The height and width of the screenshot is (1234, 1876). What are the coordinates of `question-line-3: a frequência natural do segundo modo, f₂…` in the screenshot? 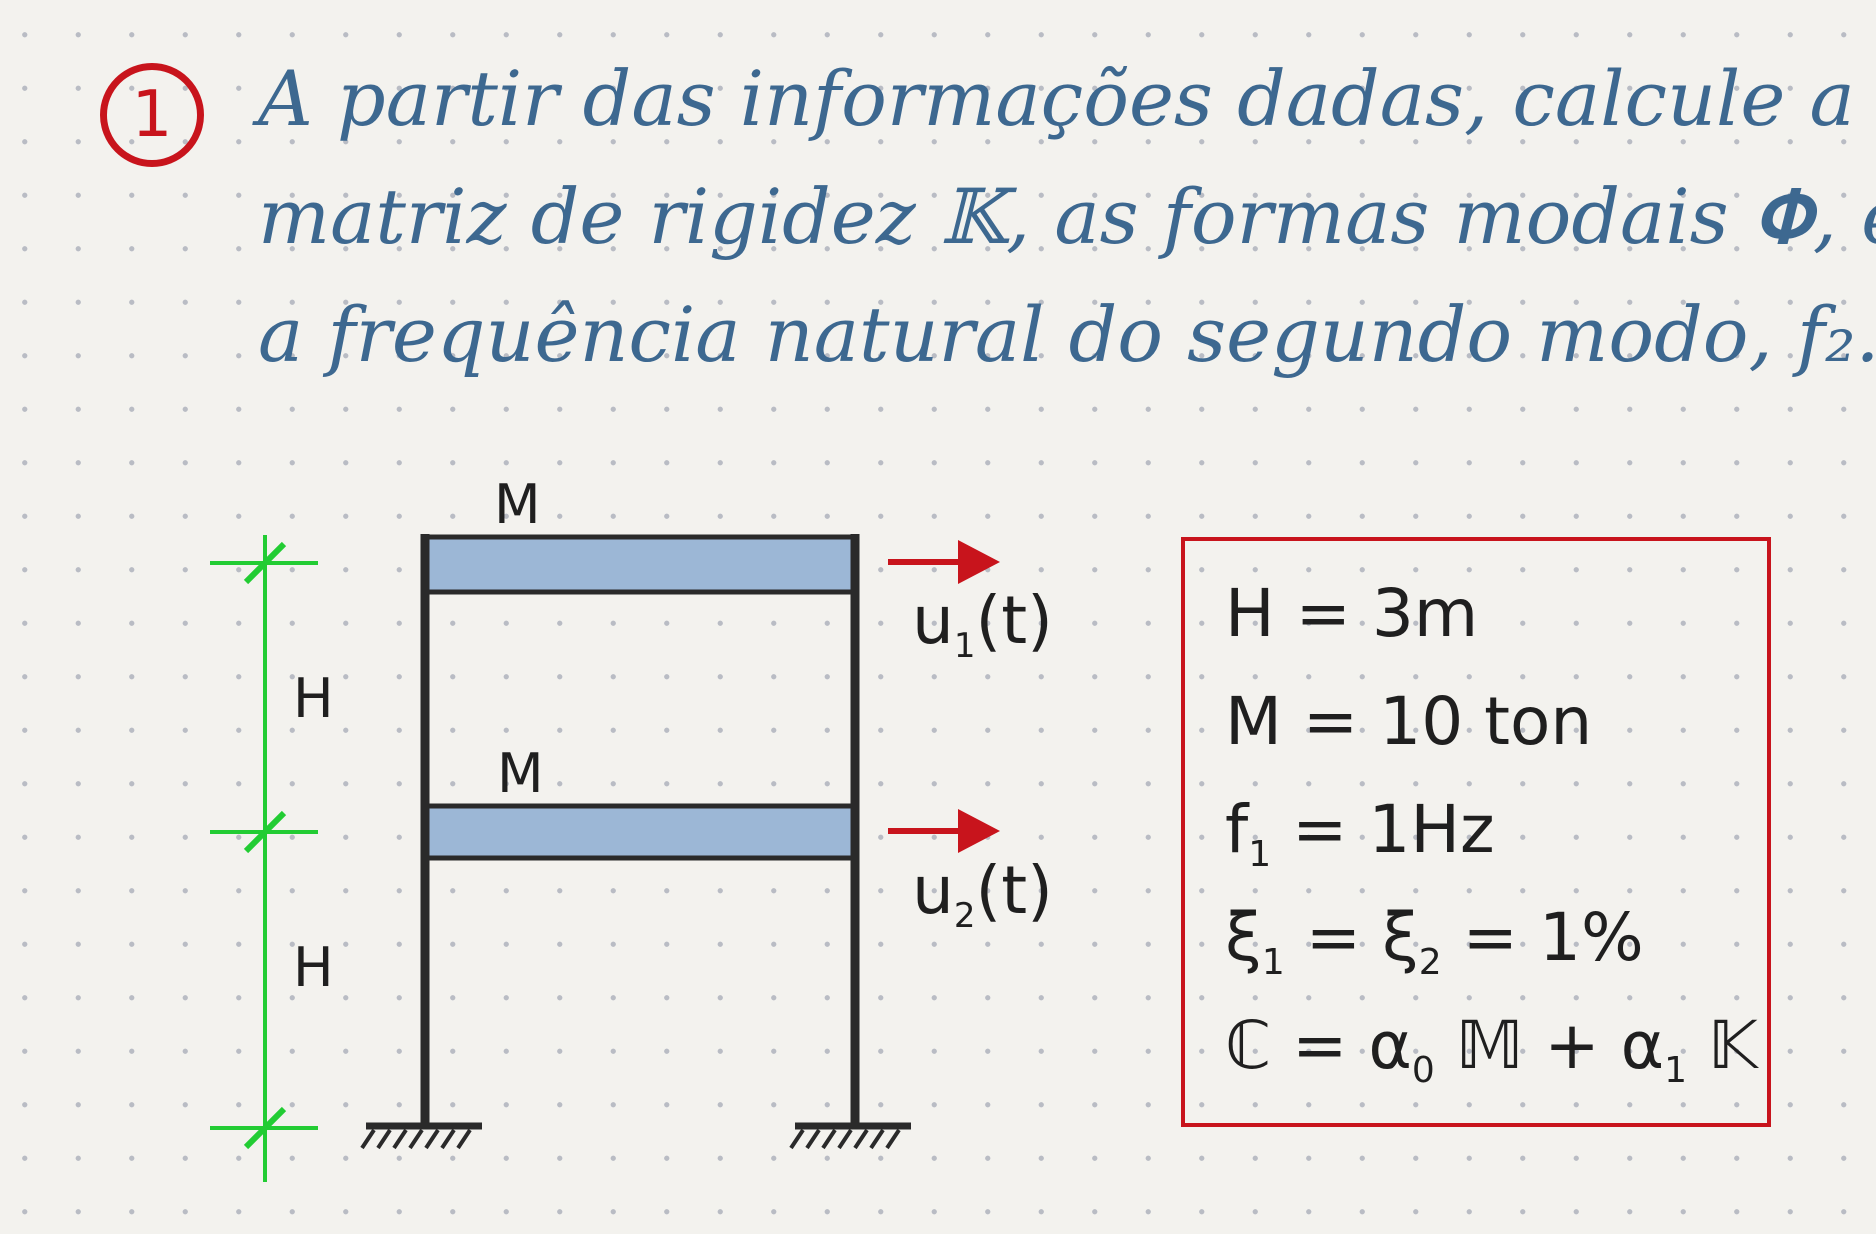 It's located at (1067, 334).